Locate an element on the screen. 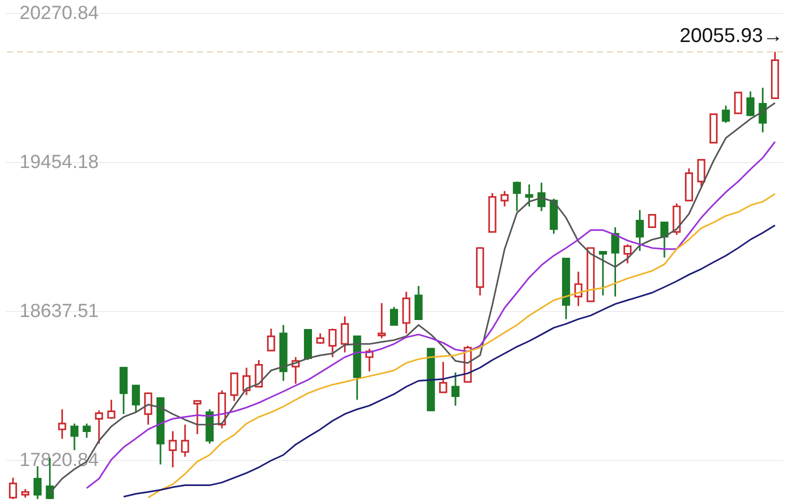 Image resolution: width=800 pixels, height=500 pixels. ref-line-label: 20055.93→ is located at coordinates (732, 35).